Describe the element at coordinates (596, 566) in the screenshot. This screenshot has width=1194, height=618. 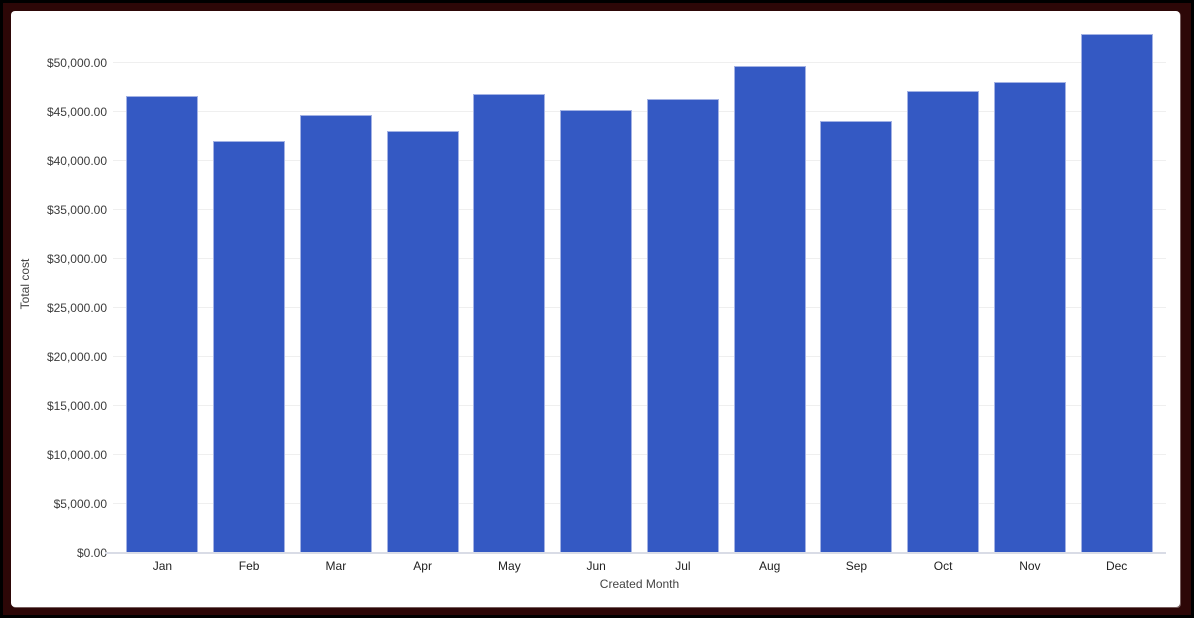
I see `x-tick-label-jun: Jun` at that location.